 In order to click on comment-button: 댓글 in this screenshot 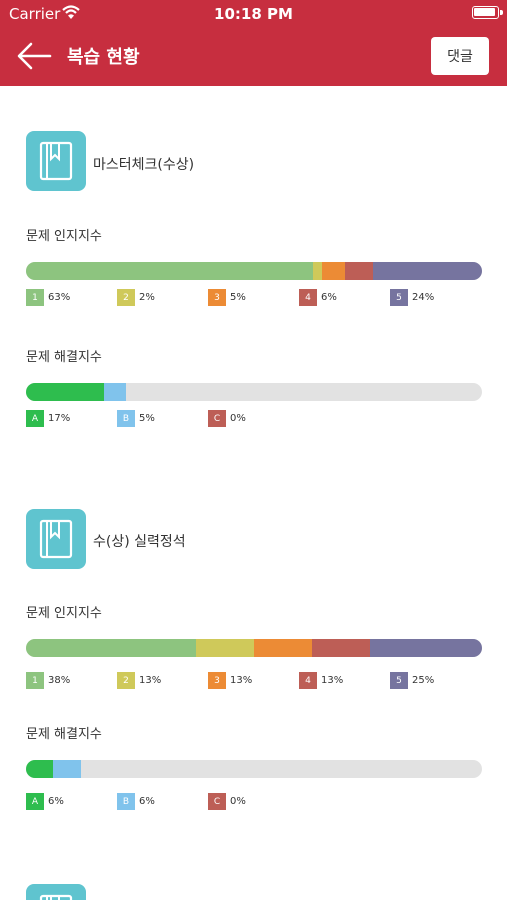, I will do `click(460, 56)`.